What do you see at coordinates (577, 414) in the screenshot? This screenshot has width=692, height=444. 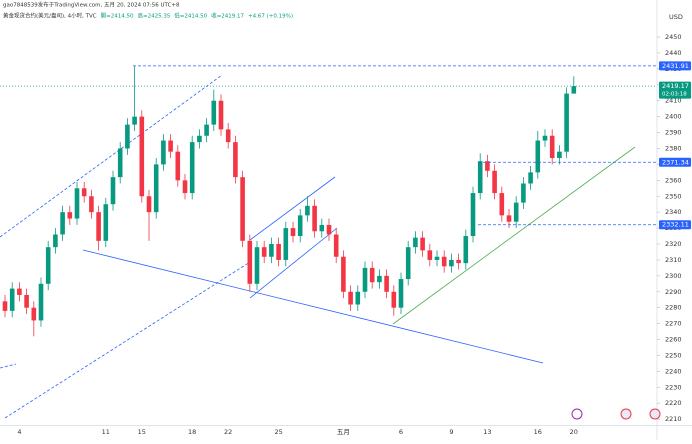 I see `event-icon` at bounding box center [577, 414].